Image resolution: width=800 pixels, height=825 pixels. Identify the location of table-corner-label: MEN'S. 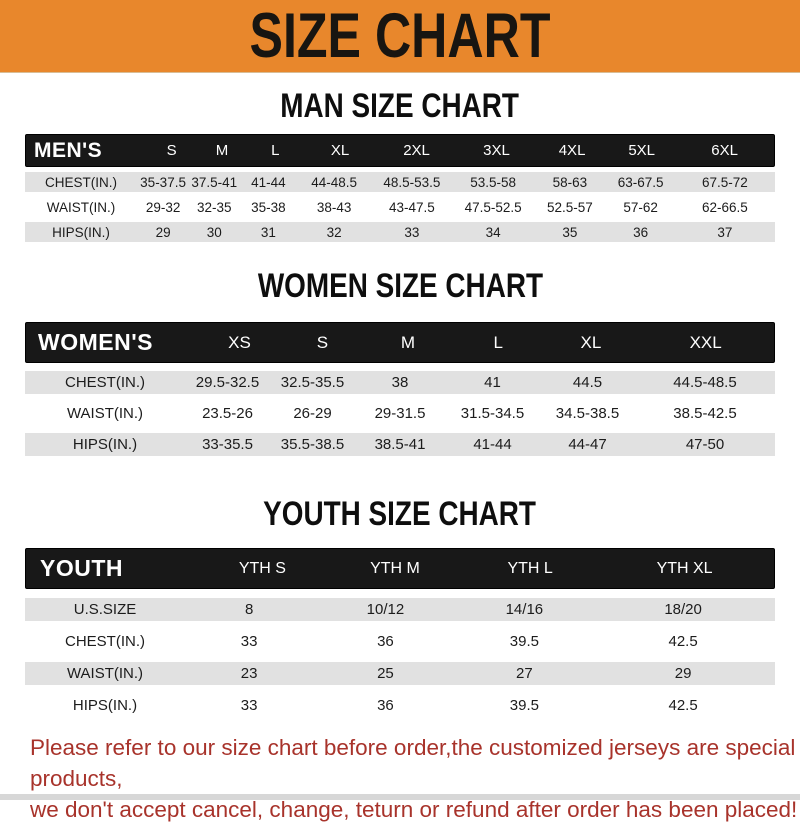
(68, 150).